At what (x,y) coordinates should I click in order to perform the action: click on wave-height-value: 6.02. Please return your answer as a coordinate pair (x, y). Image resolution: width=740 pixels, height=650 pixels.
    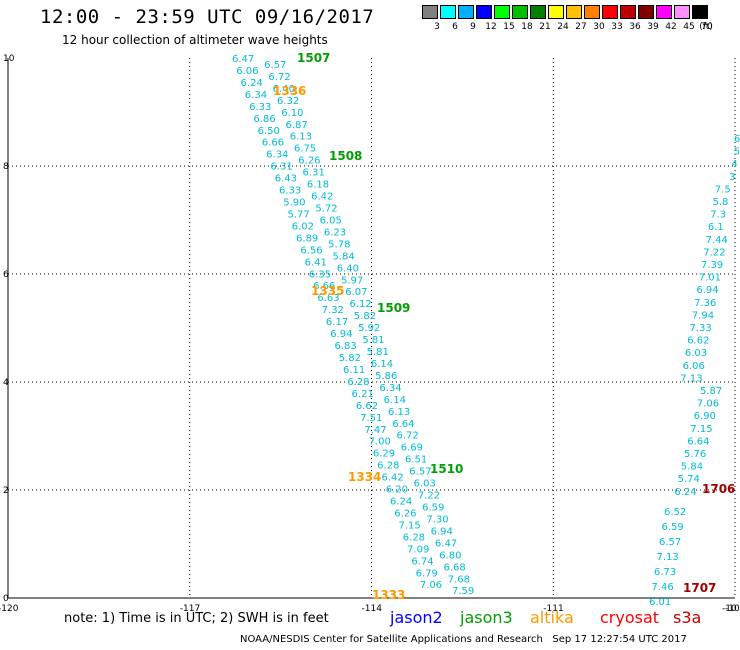
    Looking at the image, I should click on (303, 226).